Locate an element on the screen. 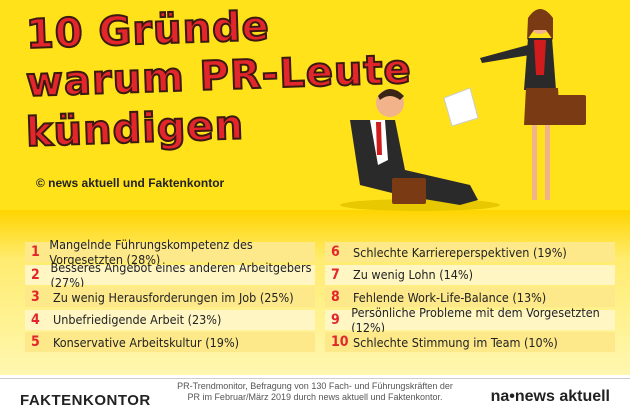  reason-row: 5 Konservative Arbeitskultur (19%) is located at coordinates (170, 342).